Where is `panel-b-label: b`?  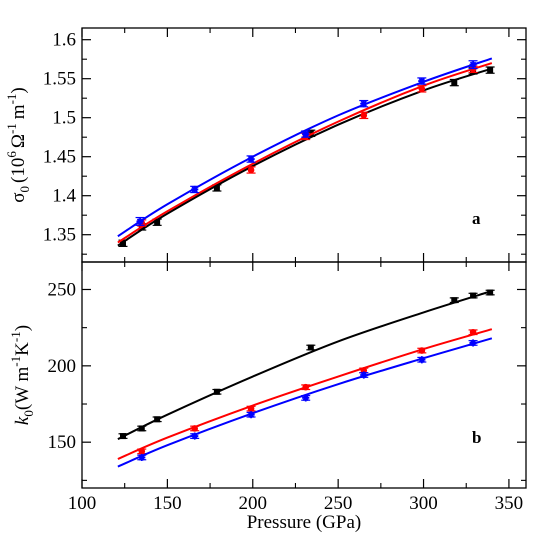
panel-b-label: b is located at coordinates (476, 437).